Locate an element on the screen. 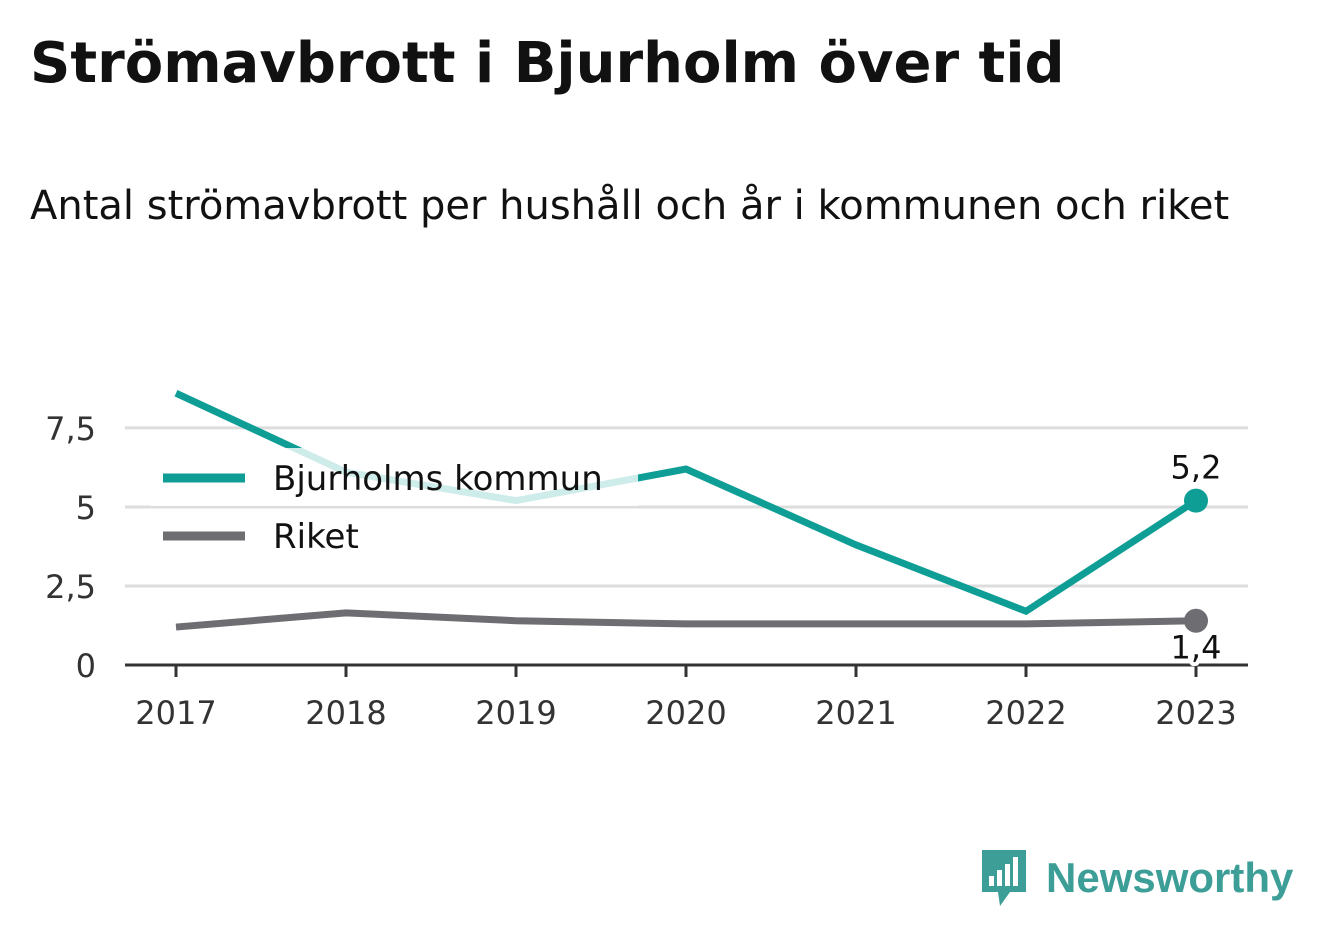 The height and width of the screenshot is (939, 1322). y-tick-label: 0 is located at coordinates (86, 666).